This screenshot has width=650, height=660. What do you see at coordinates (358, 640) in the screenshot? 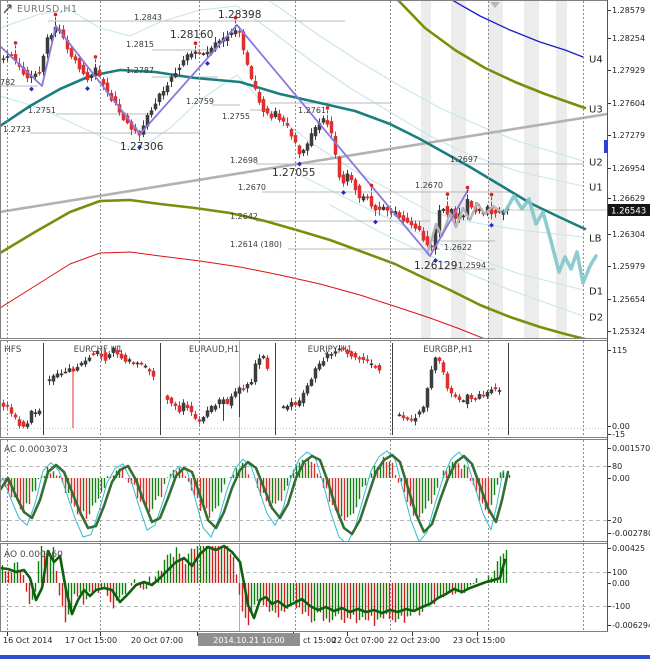
I see `time-axis-label: 22 Oct 07:00` at bounding box center [358, 640].